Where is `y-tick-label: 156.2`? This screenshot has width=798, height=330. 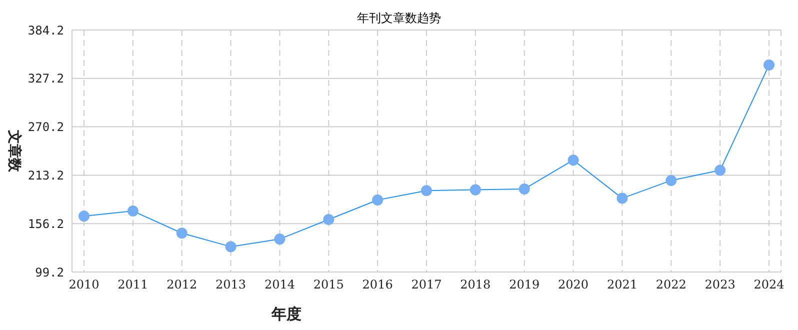
y-tick-label: 156.2 is located at coordinates (46, 223).